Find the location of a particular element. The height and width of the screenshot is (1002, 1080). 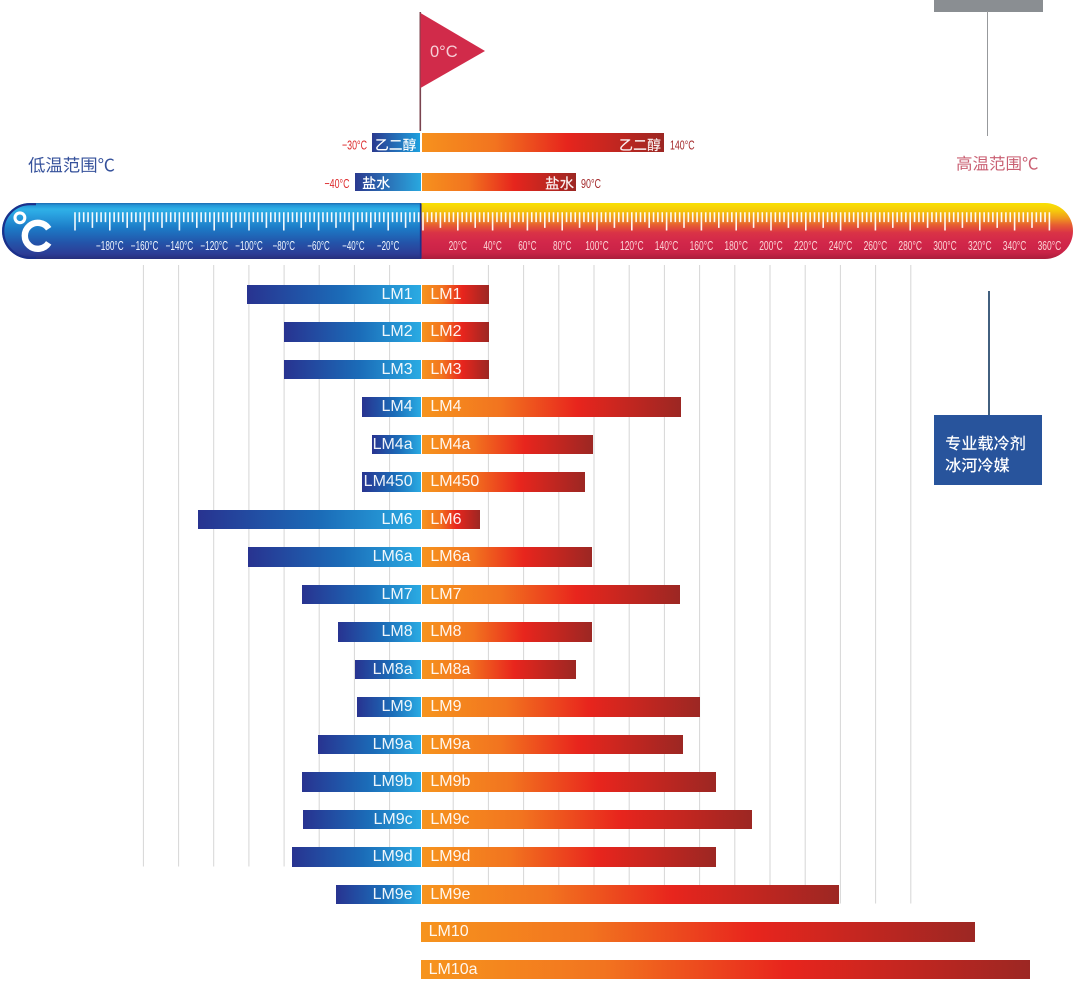

svg-text: 90°C is located at coordinates (591, 183).